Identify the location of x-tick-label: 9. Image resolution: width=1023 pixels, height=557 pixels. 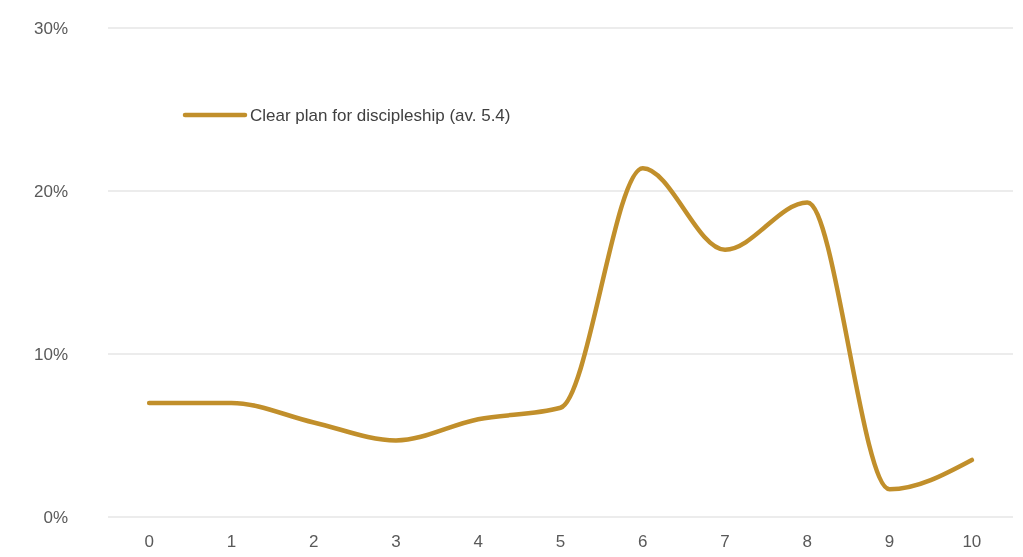
(889, 541).